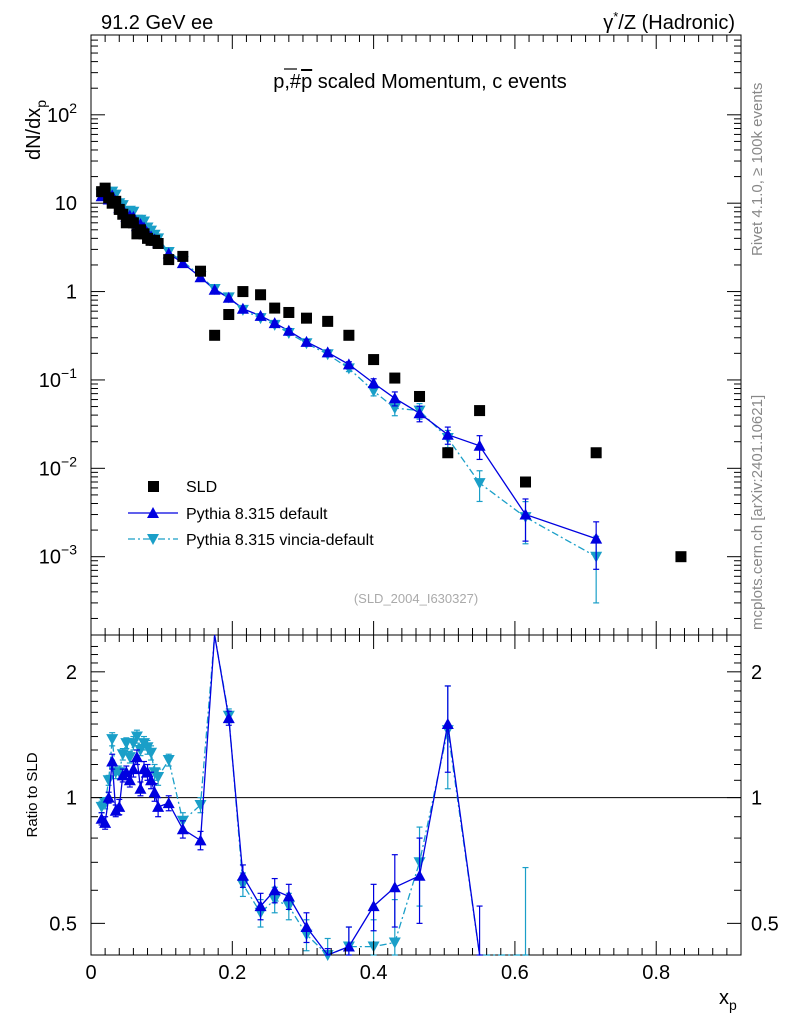 This screenshot has width=786, height=1029. What do you see at coordinates (280, 540) in the screenshot?
I see `legend-label-vincia: Pythia 8.315 vincia-default` at bounding box center [280, 540].